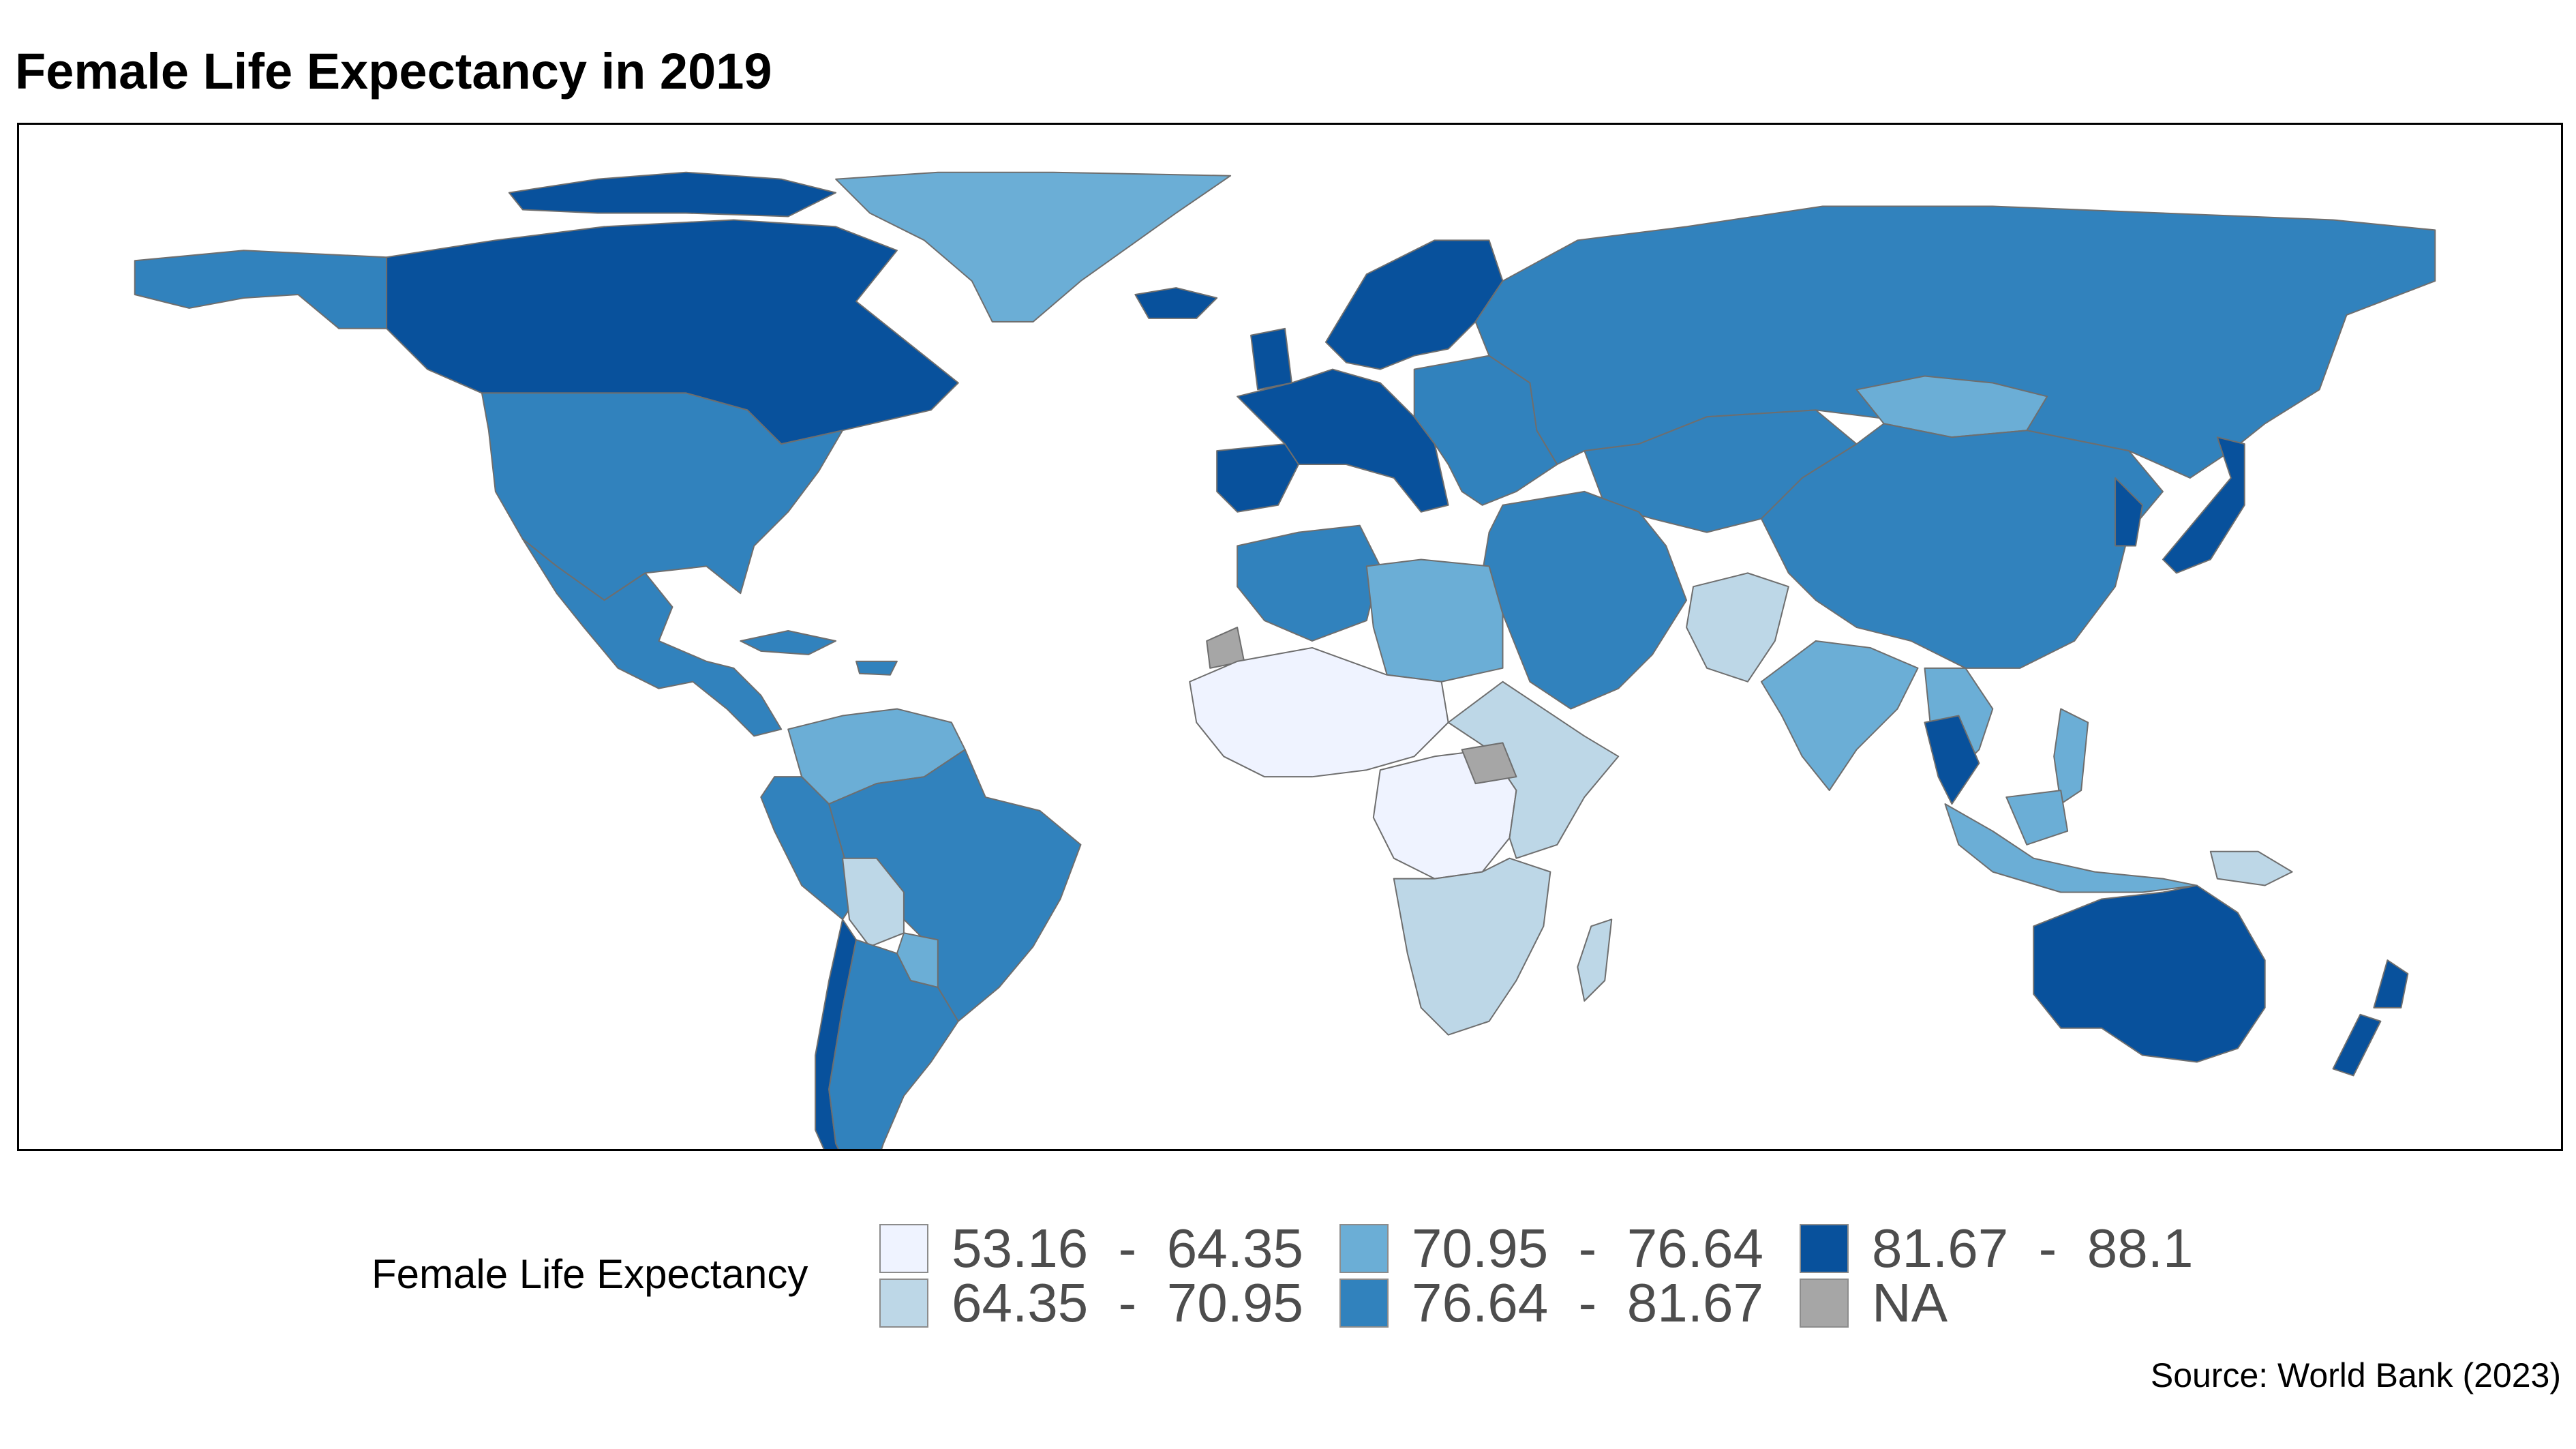  I want to click on region-southern-africa, so click(1472, 946).